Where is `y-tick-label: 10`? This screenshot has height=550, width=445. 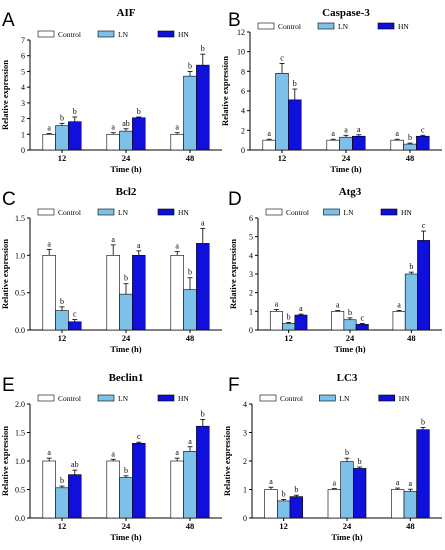
y-tick-label: 10 is located at coordinates (241, 52).